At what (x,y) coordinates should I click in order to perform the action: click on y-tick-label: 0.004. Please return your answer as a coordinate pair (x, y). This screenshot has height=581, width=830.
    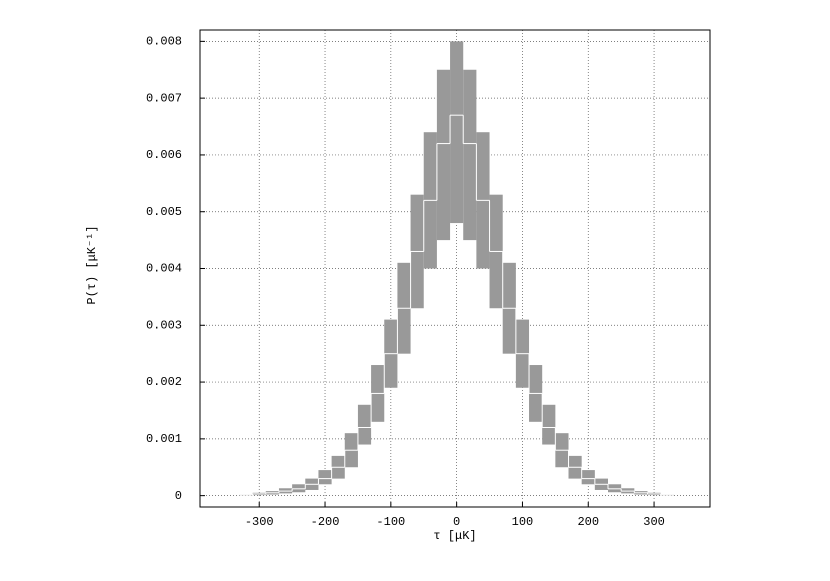
    Looking at the image, I should click on (164, 269).